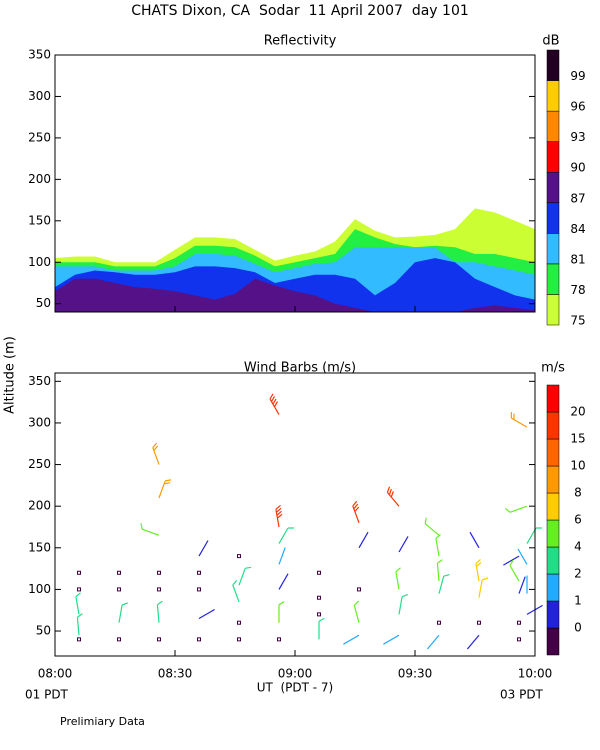 Image resolution: width=600 pixels, height=750 pixels. Describe the element at coordinates (175, 674) in the screenshot. I see `x-tick-label: 08:30` at that location.